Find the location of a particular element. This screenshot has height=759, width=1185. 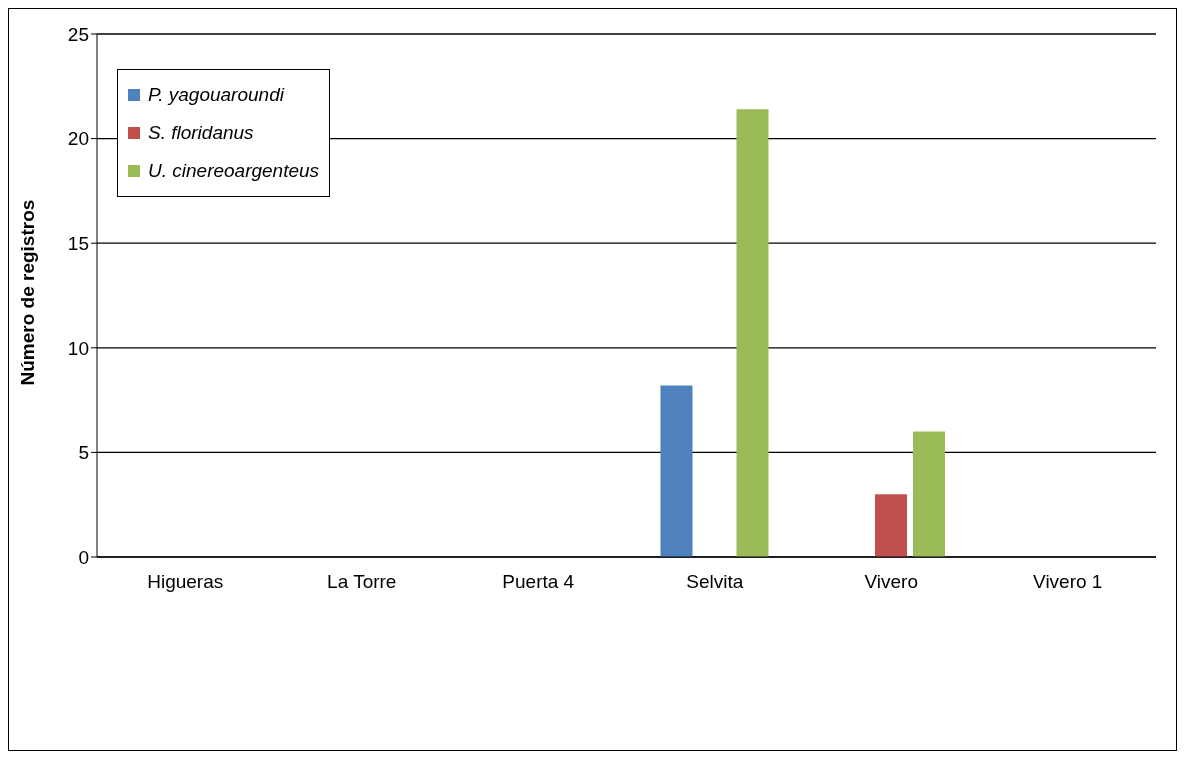

y-tick-label: 5 is located at coordinates (83, 453).